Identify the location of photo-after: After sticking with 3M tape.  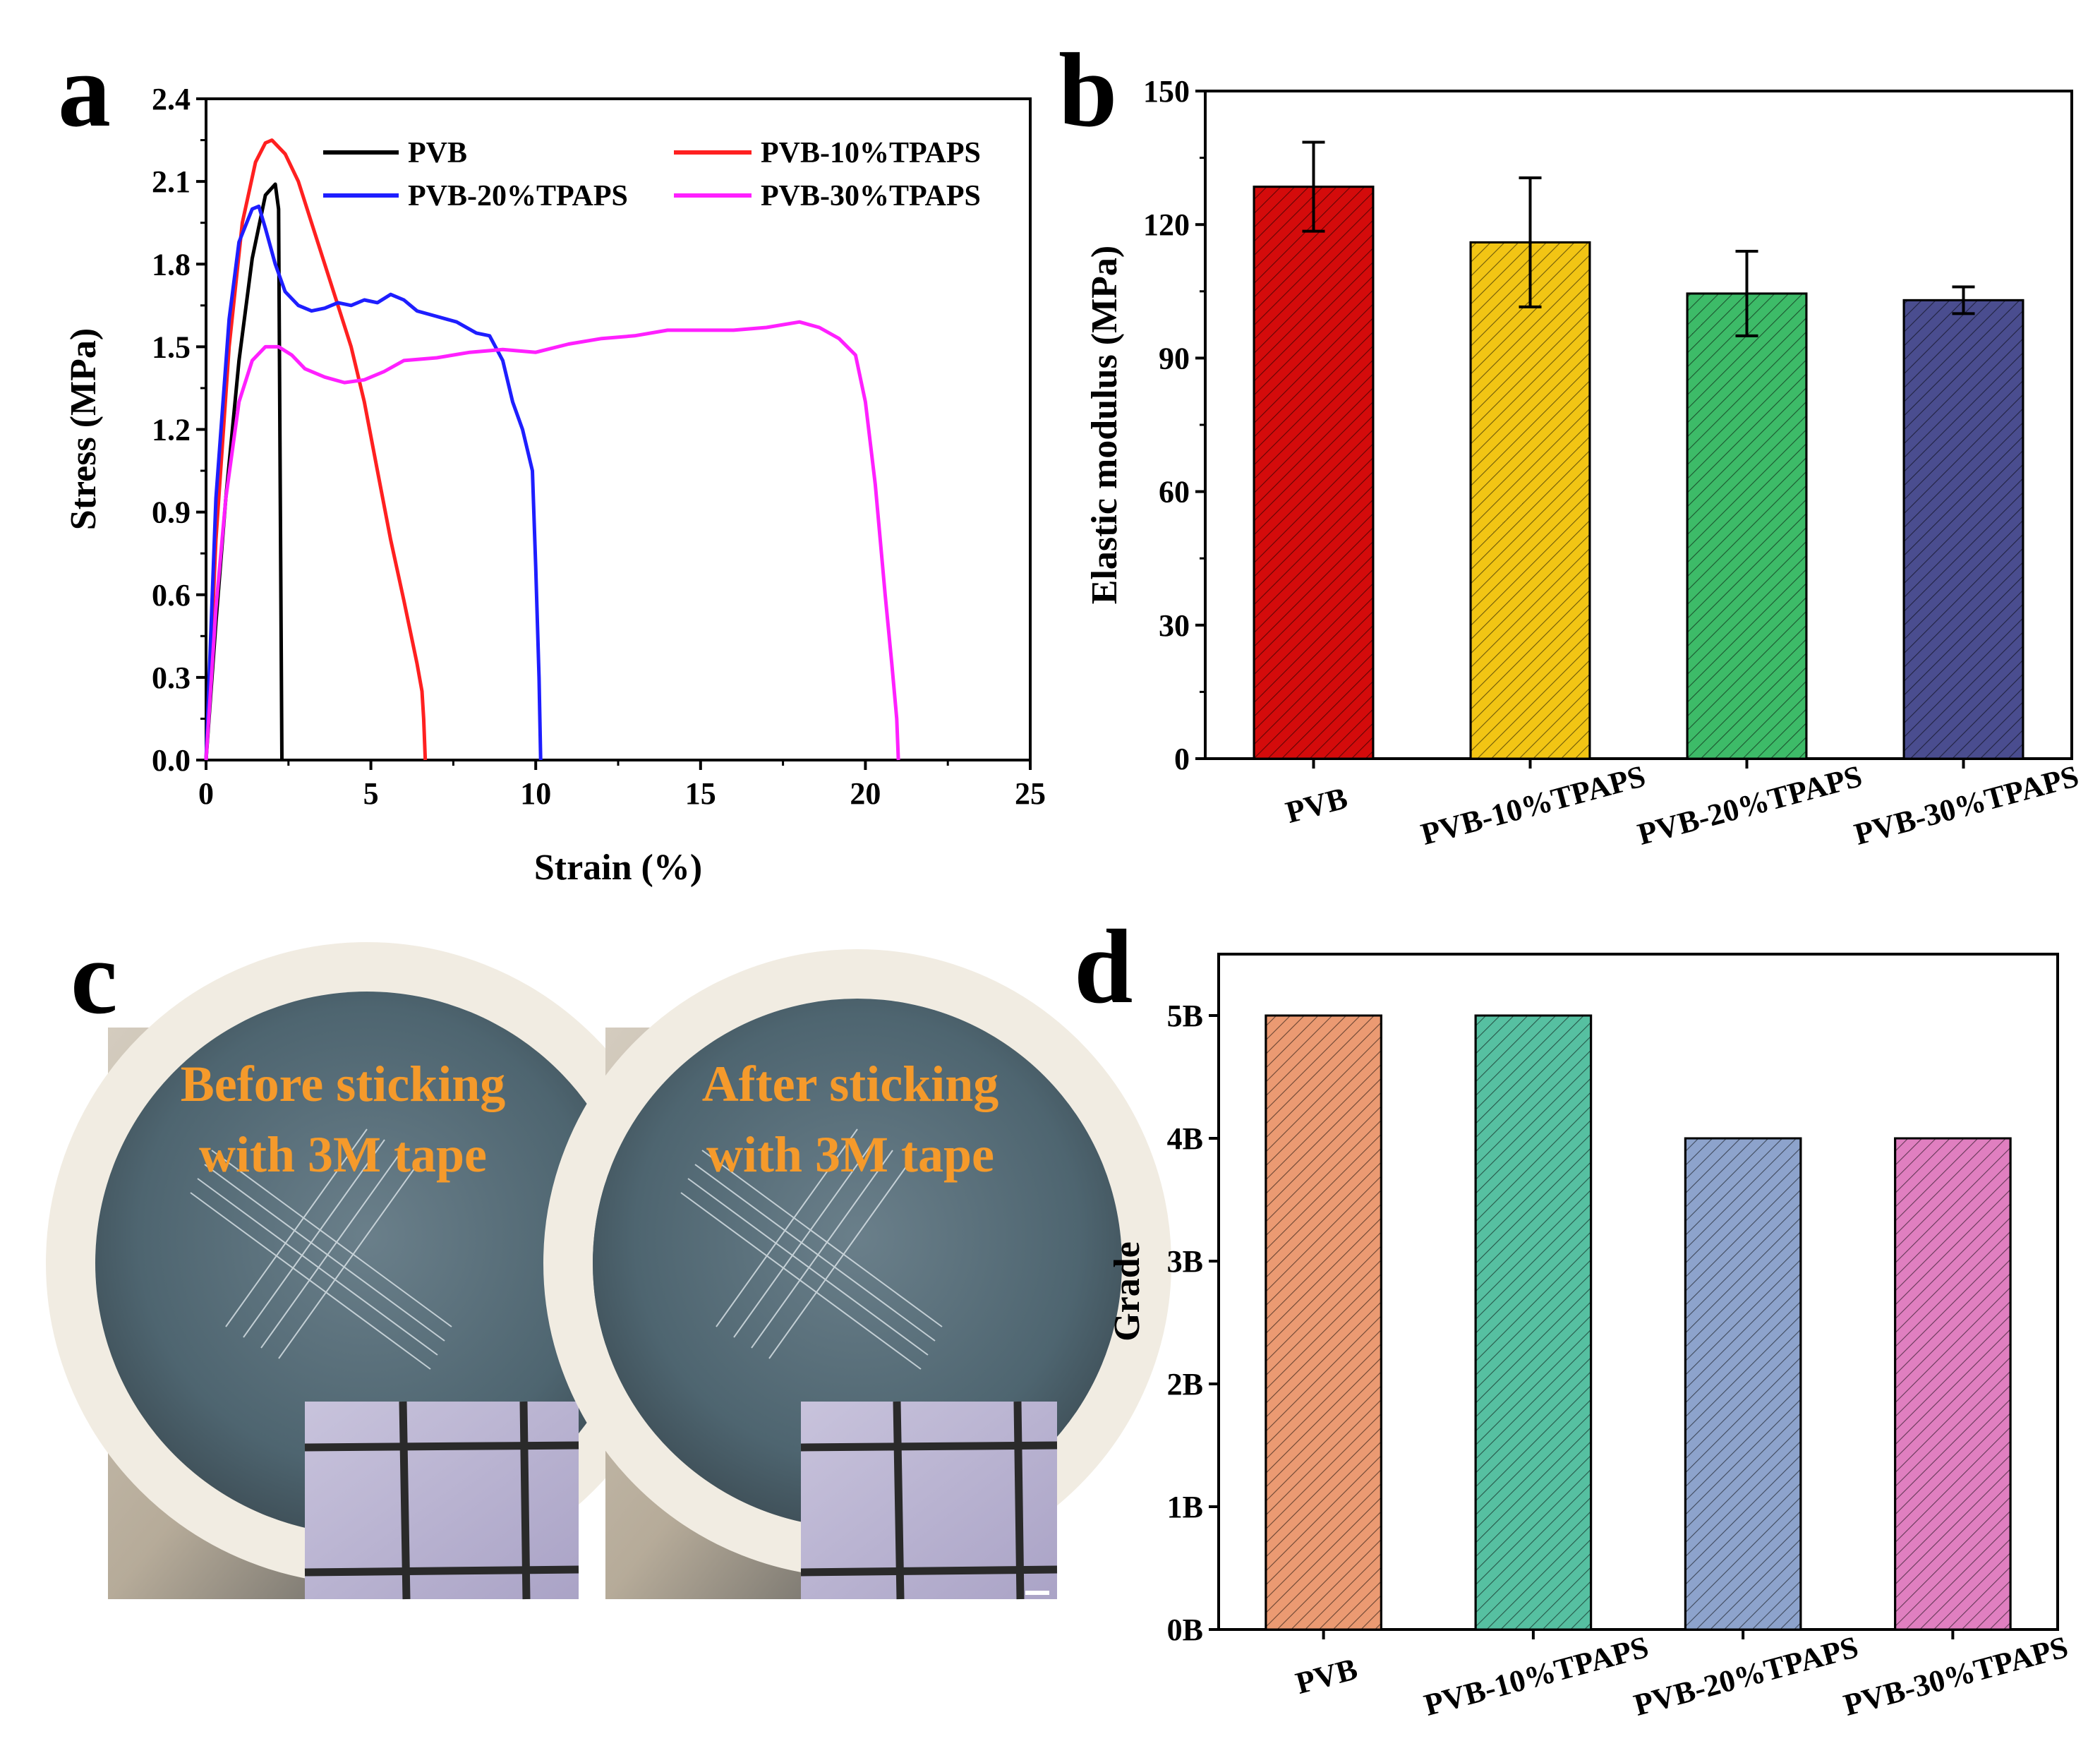
(857, 1275).